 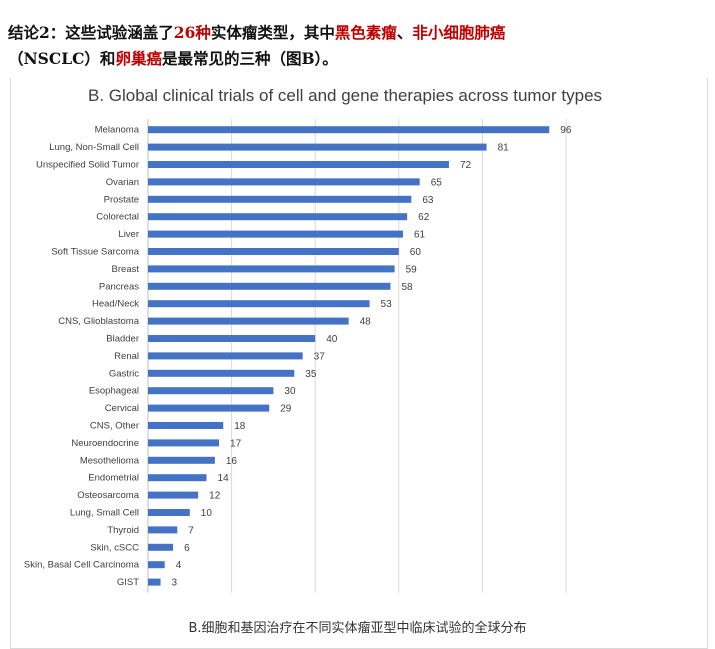 I want to click on value-label: 35, so click(x=311, y=374).